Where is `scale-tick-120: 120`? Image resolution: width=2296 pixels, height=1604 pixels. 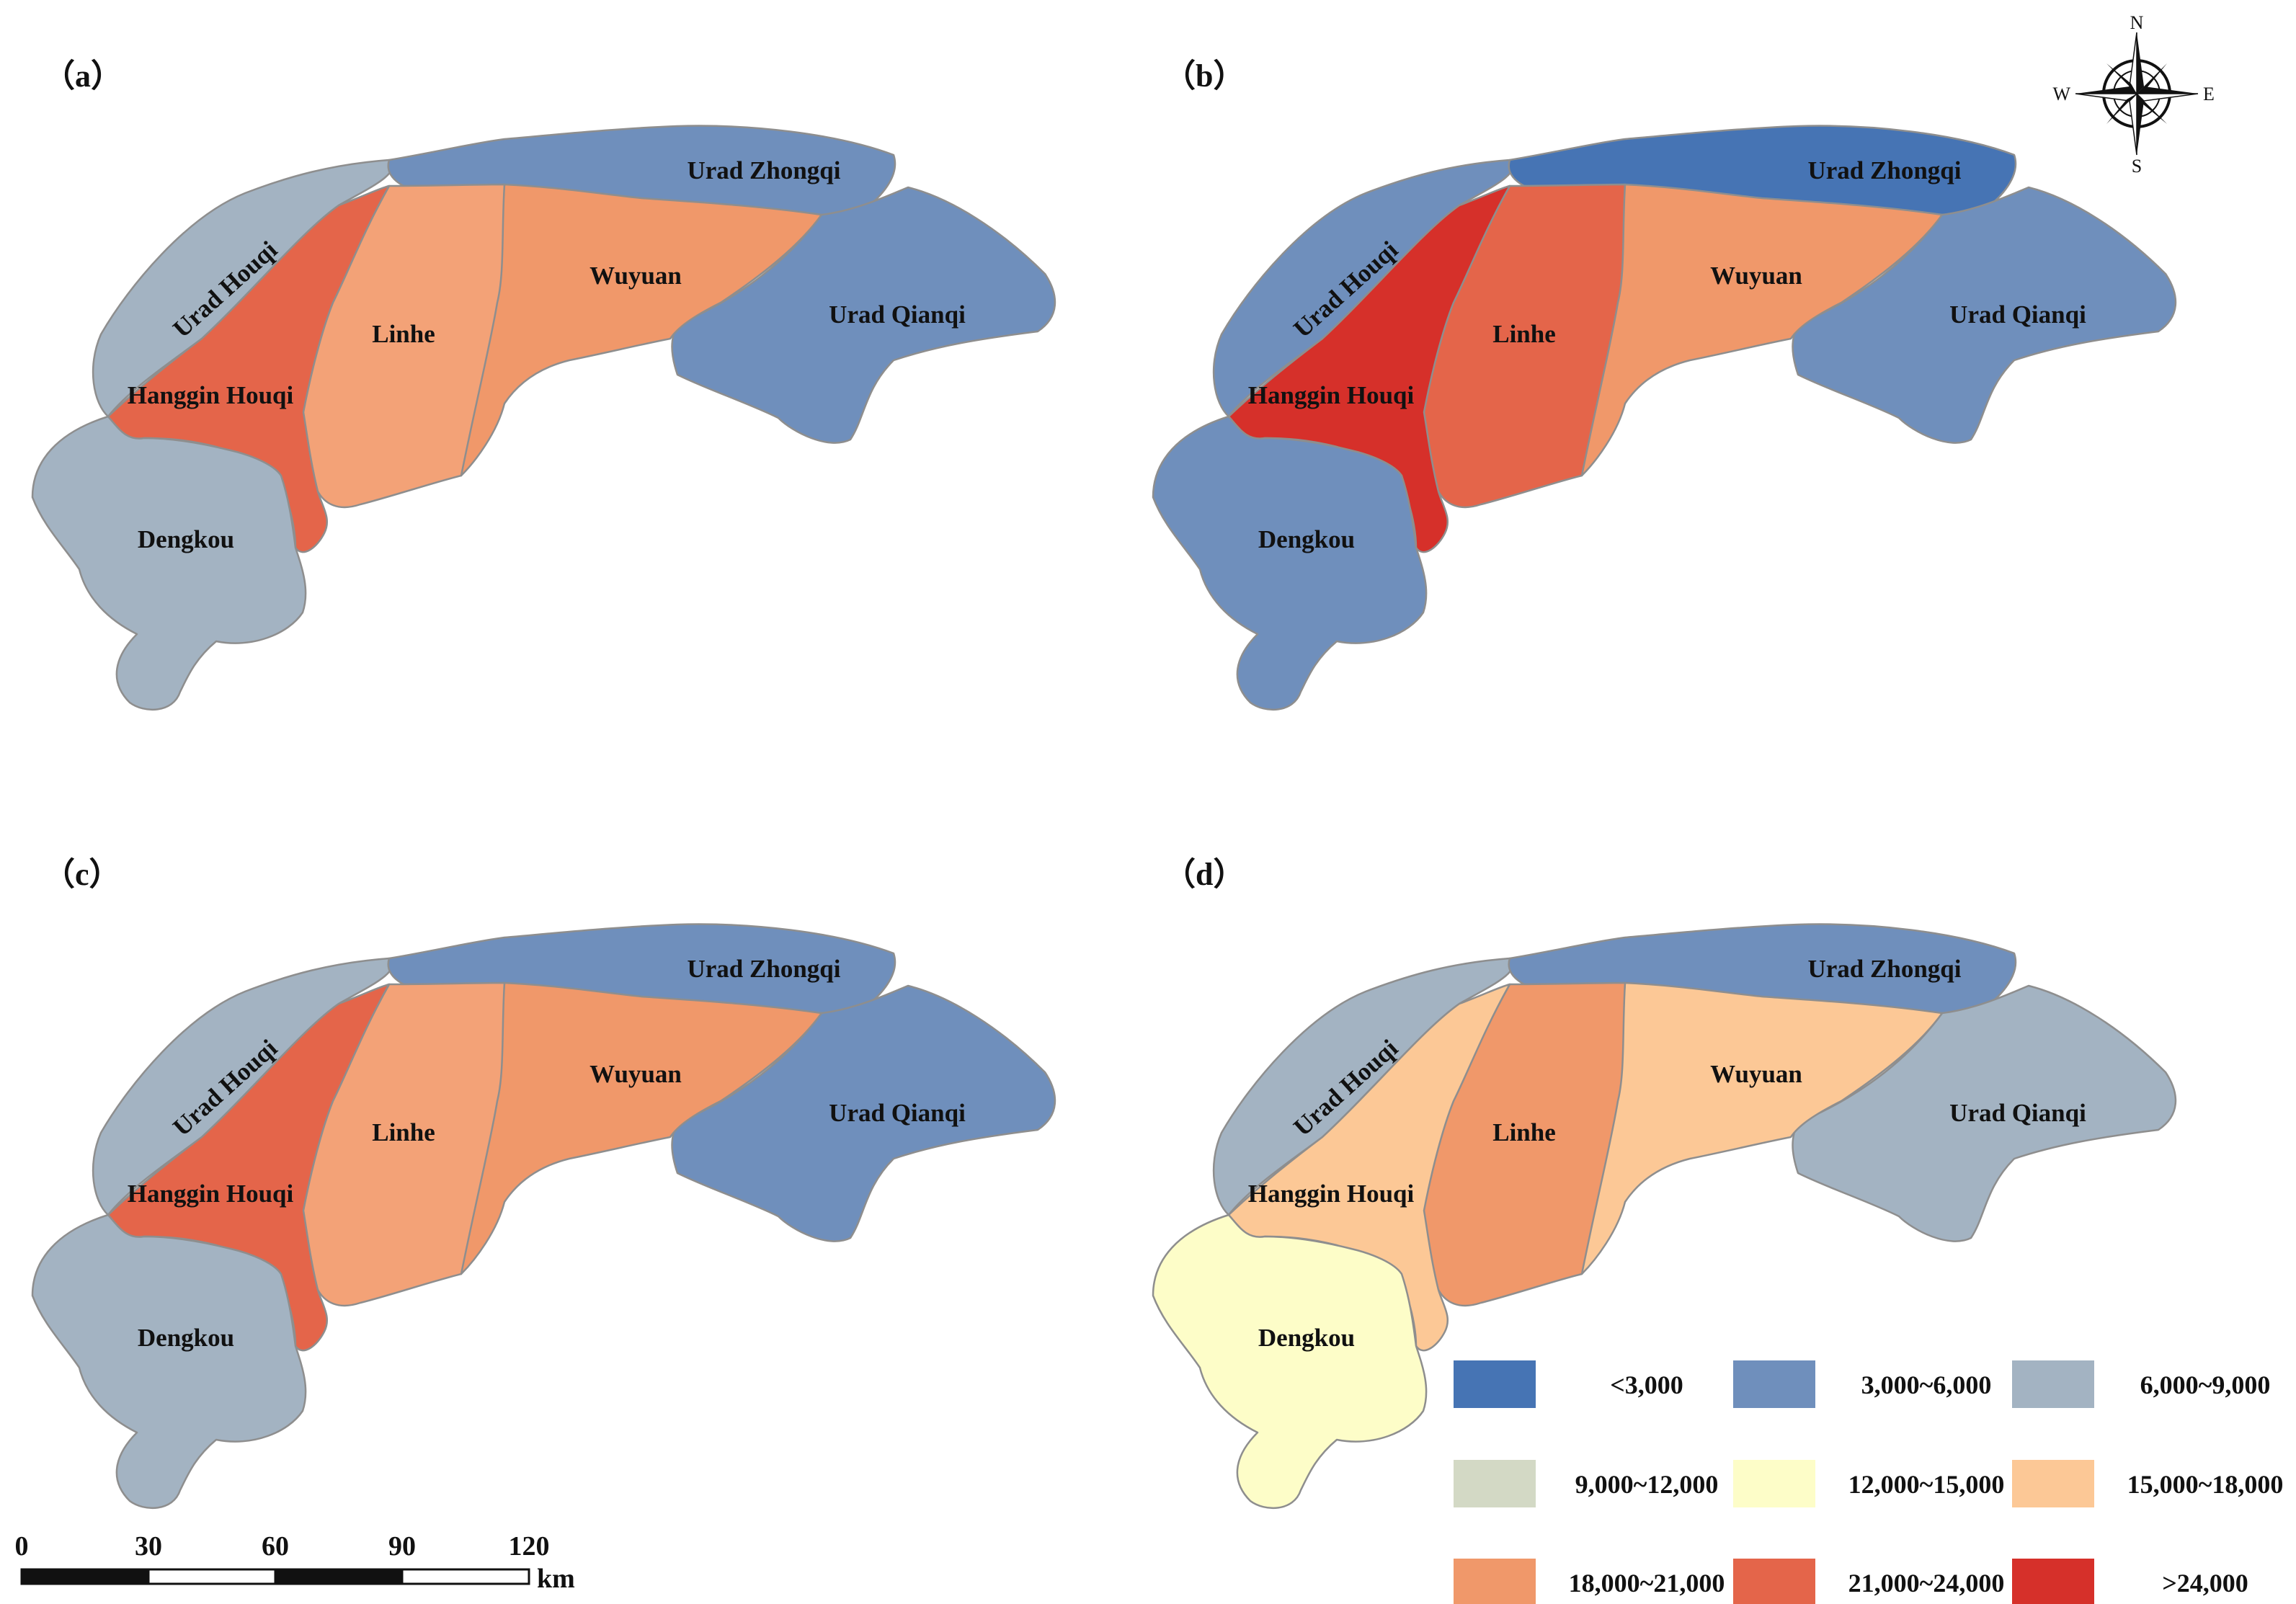
scale-tick-120: 120 is located at coordinates (529, 1546).